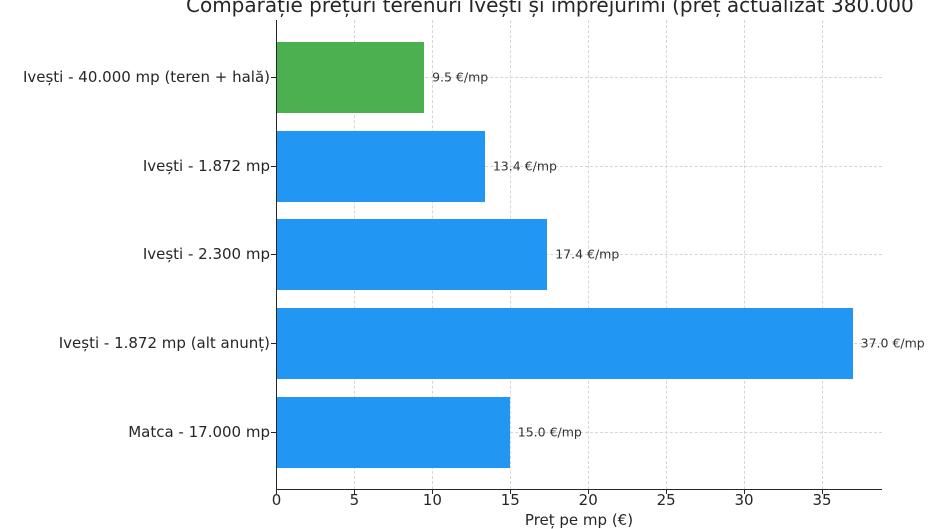 The image size is (938, 529). Describe the element at coordinates (432, 500) in the screenshot. I see `x-tick-label: 10` at that location.